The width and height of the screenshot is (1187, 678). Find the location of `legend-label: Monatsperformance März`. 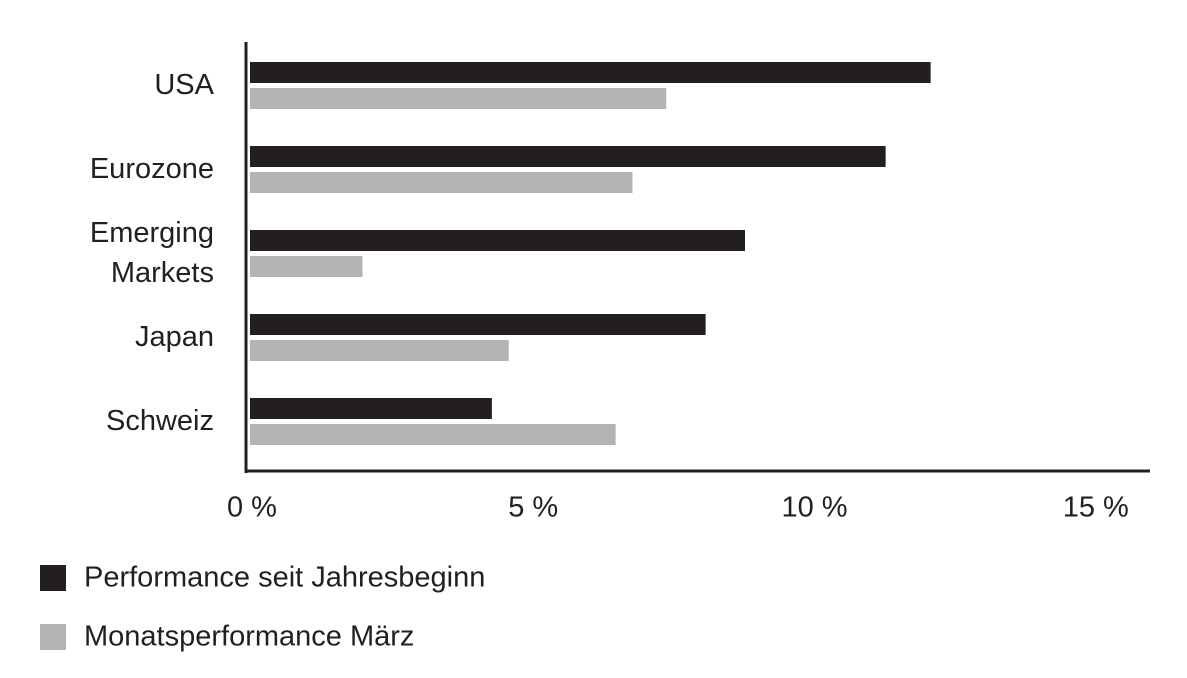

legend-label: Monatsperformance März is located at coordinates (249, 637).